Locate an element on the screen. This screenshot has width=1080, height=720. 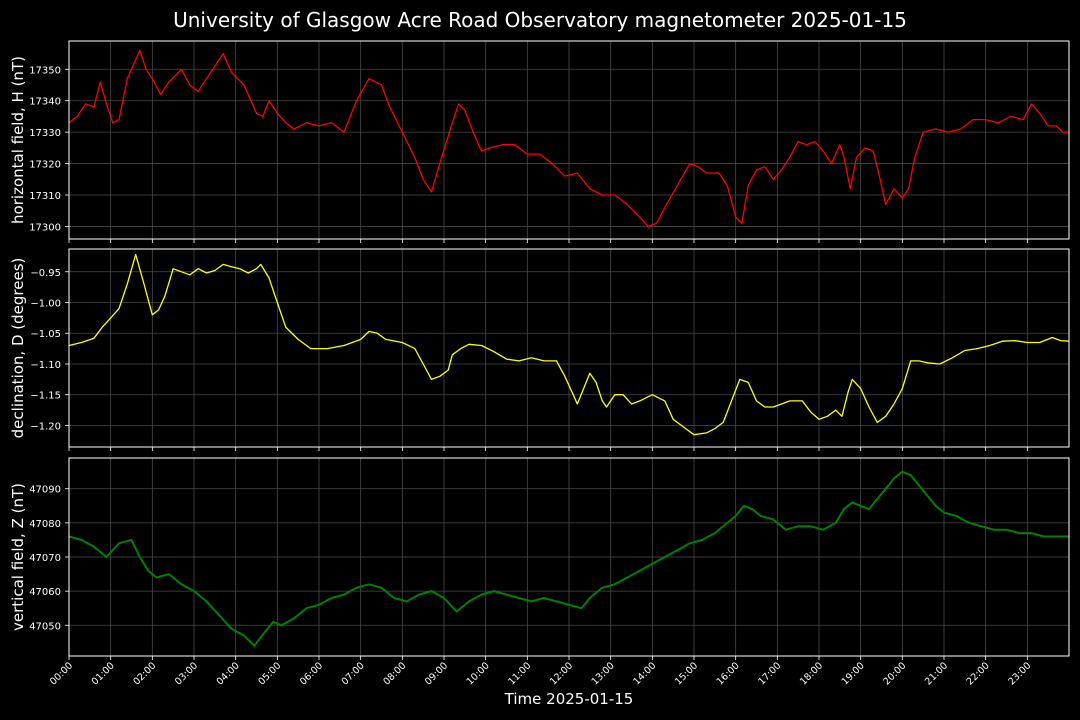
panel-Z-ytick-label: 47070 is located at coordinates (45, 558).